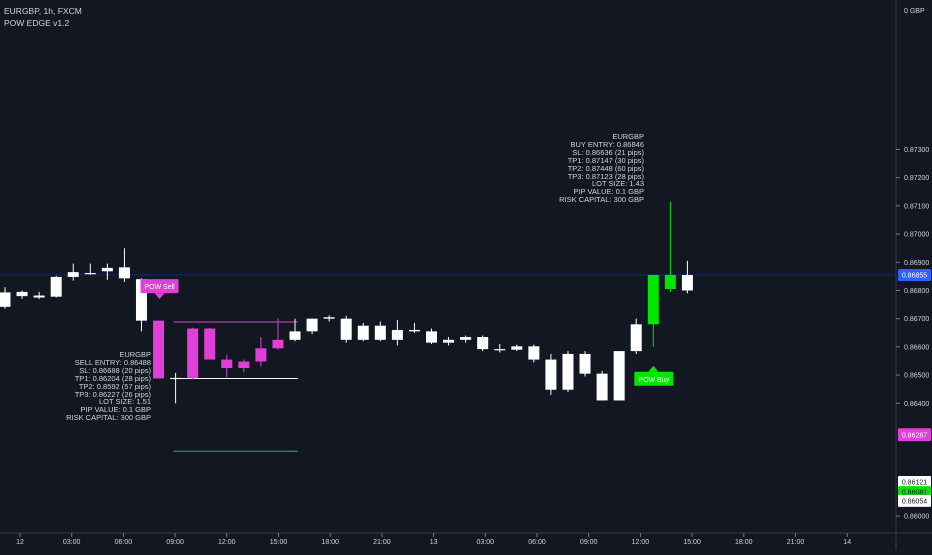  Describe the element at coordinates (115, 370) in the screenshot. I see `sell-info-line: SL: 0.86688 (20 pips)` at that location.